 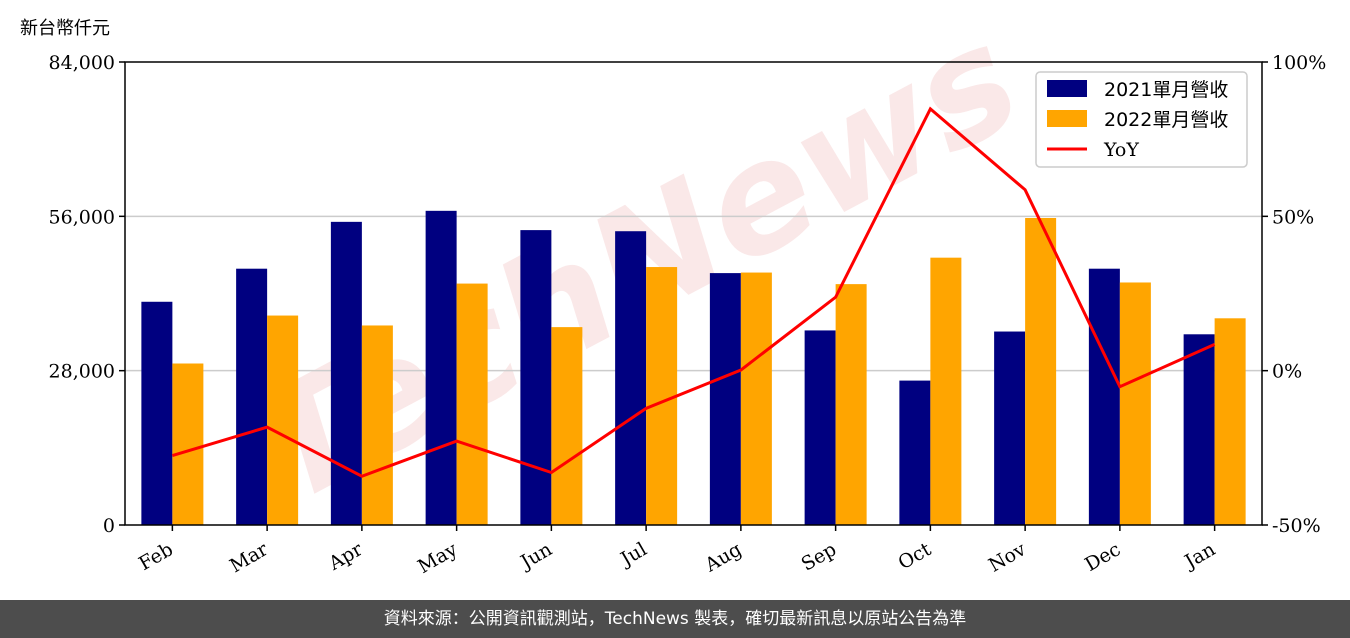 I want to click on bar-2022-dec, so click(x=1135, y=403).